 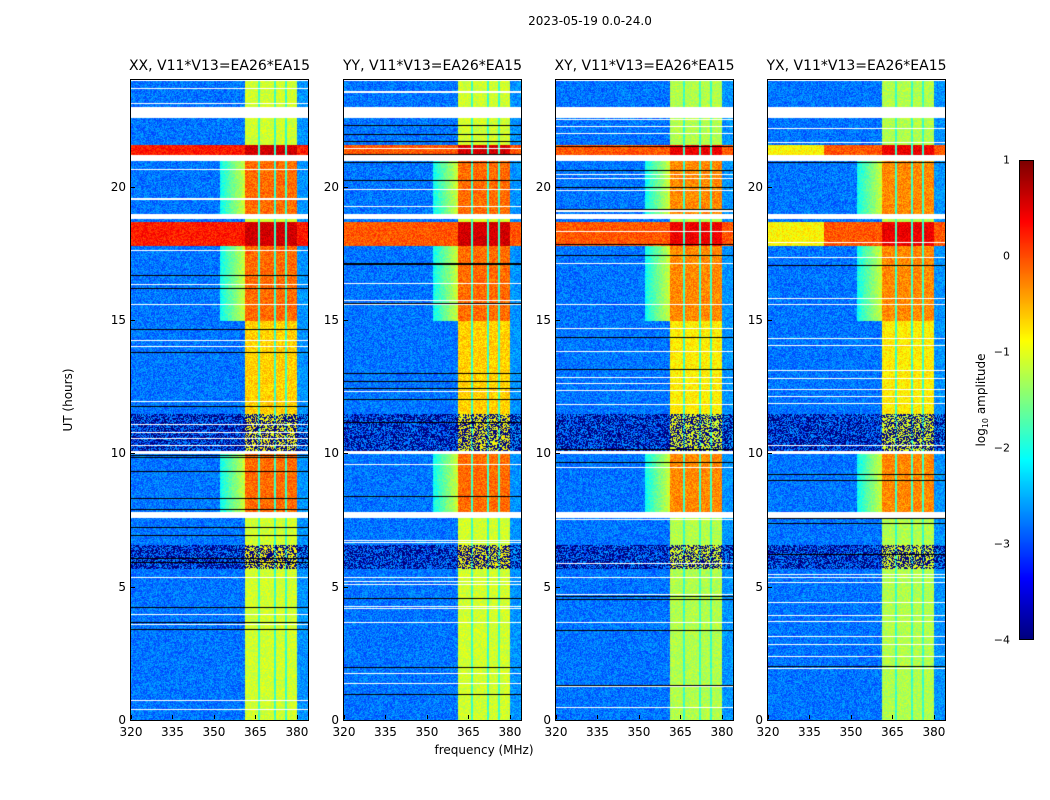 I want to click on panel-title: YX, V11*V13=EA26*EA15, so click(x=856, y=66).